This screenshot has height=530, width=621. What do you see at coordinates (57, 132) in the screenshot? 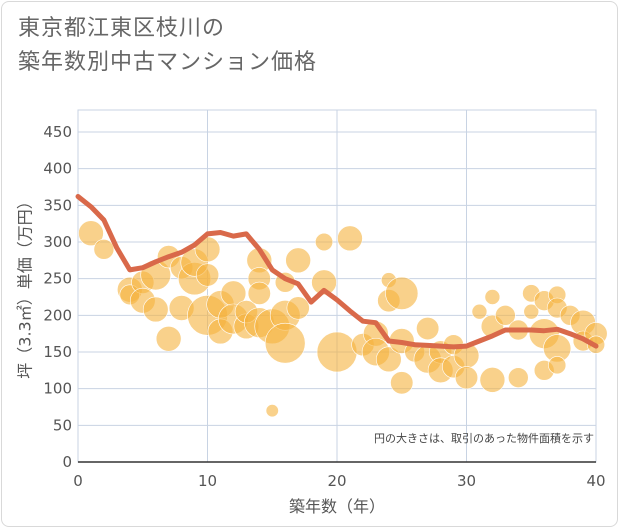
I see `y-tick-label: 450` at bounding box center [57, 132].